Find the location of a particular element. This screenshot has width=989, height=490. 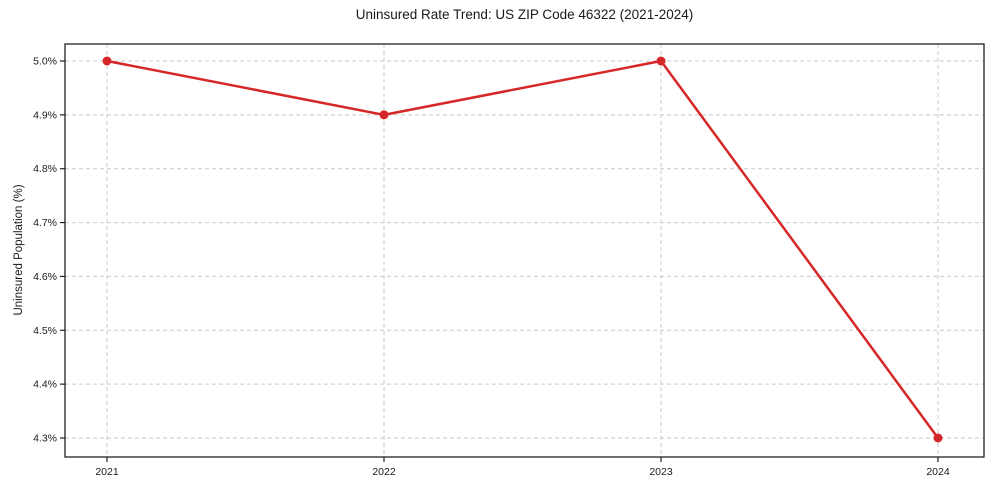

y-tick-label: 5.0% is located at coordinates (45, 62).